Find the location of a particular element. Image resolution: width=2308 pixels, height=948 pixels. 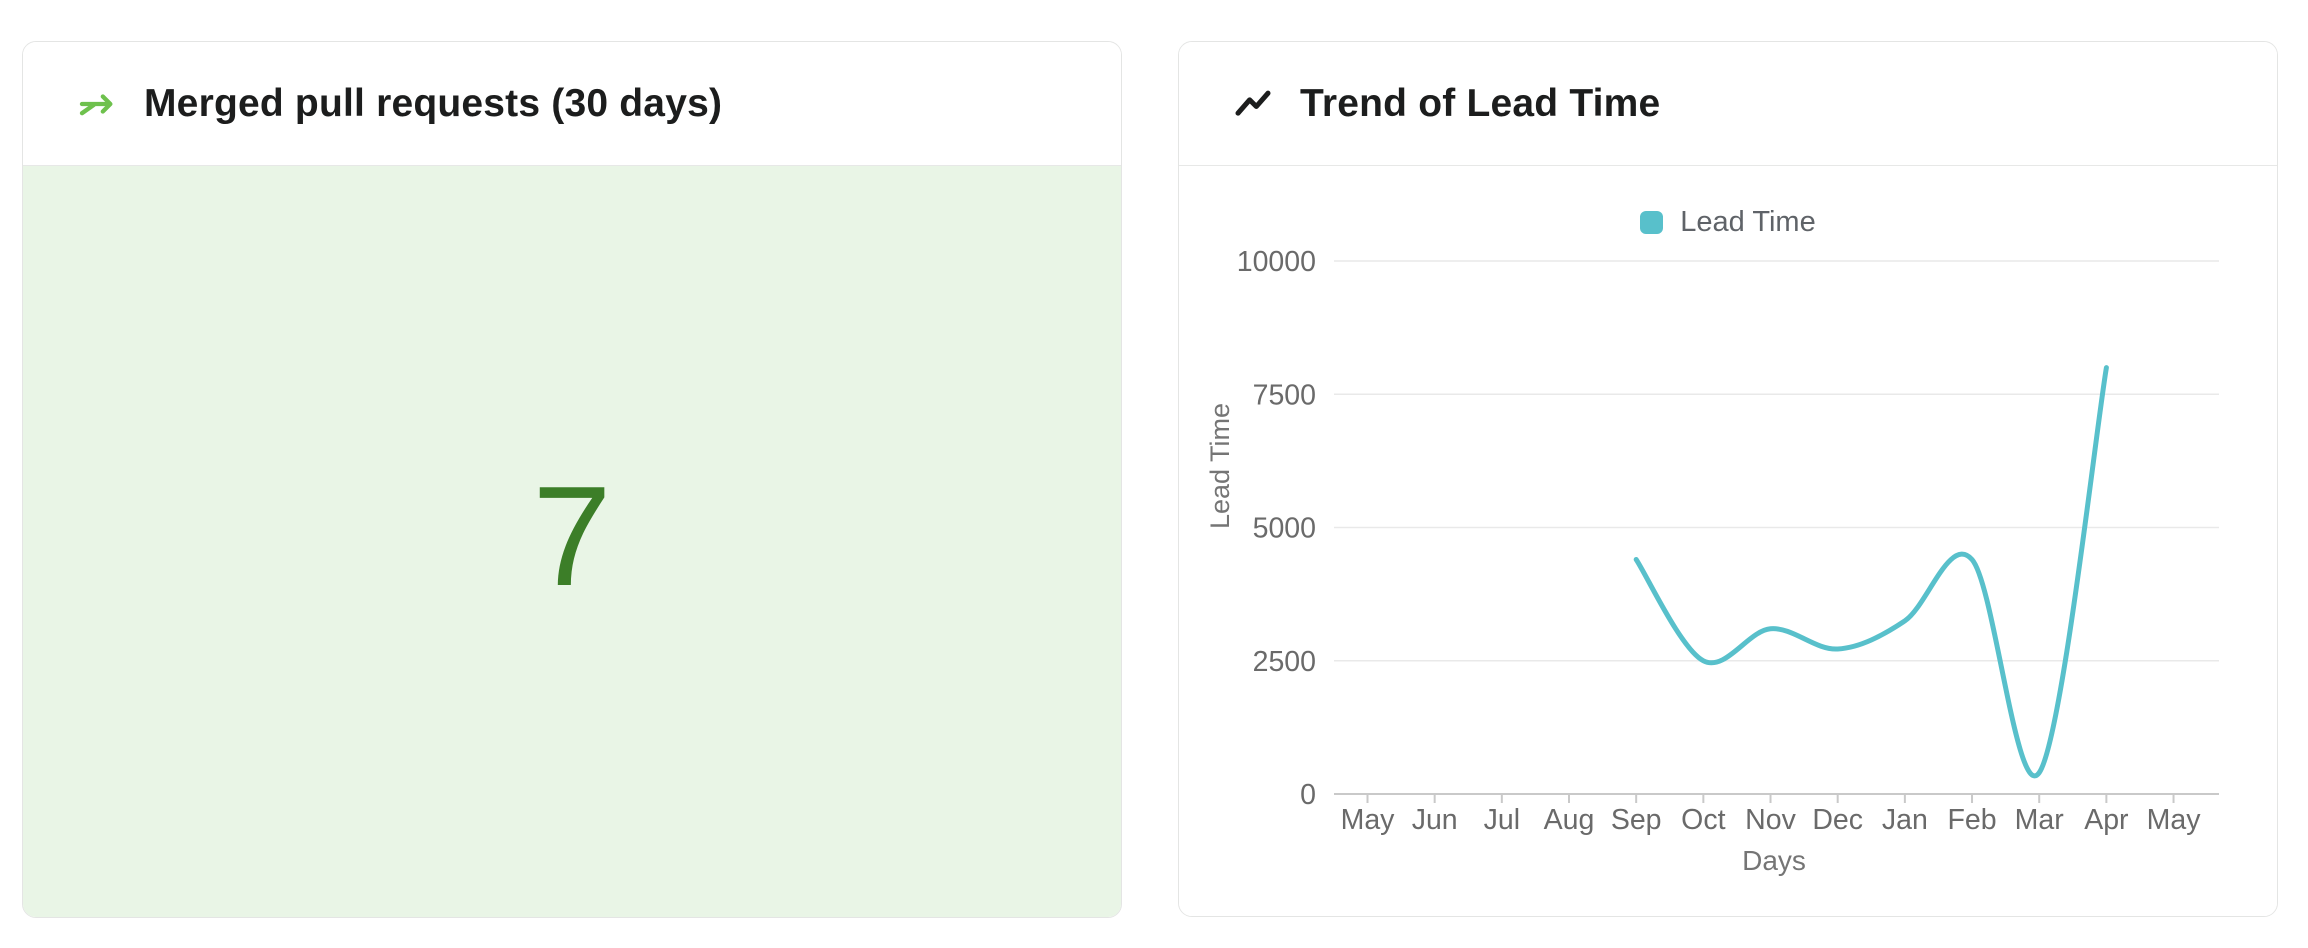

lead-time-series-line is located at coordinates (1871, 572).